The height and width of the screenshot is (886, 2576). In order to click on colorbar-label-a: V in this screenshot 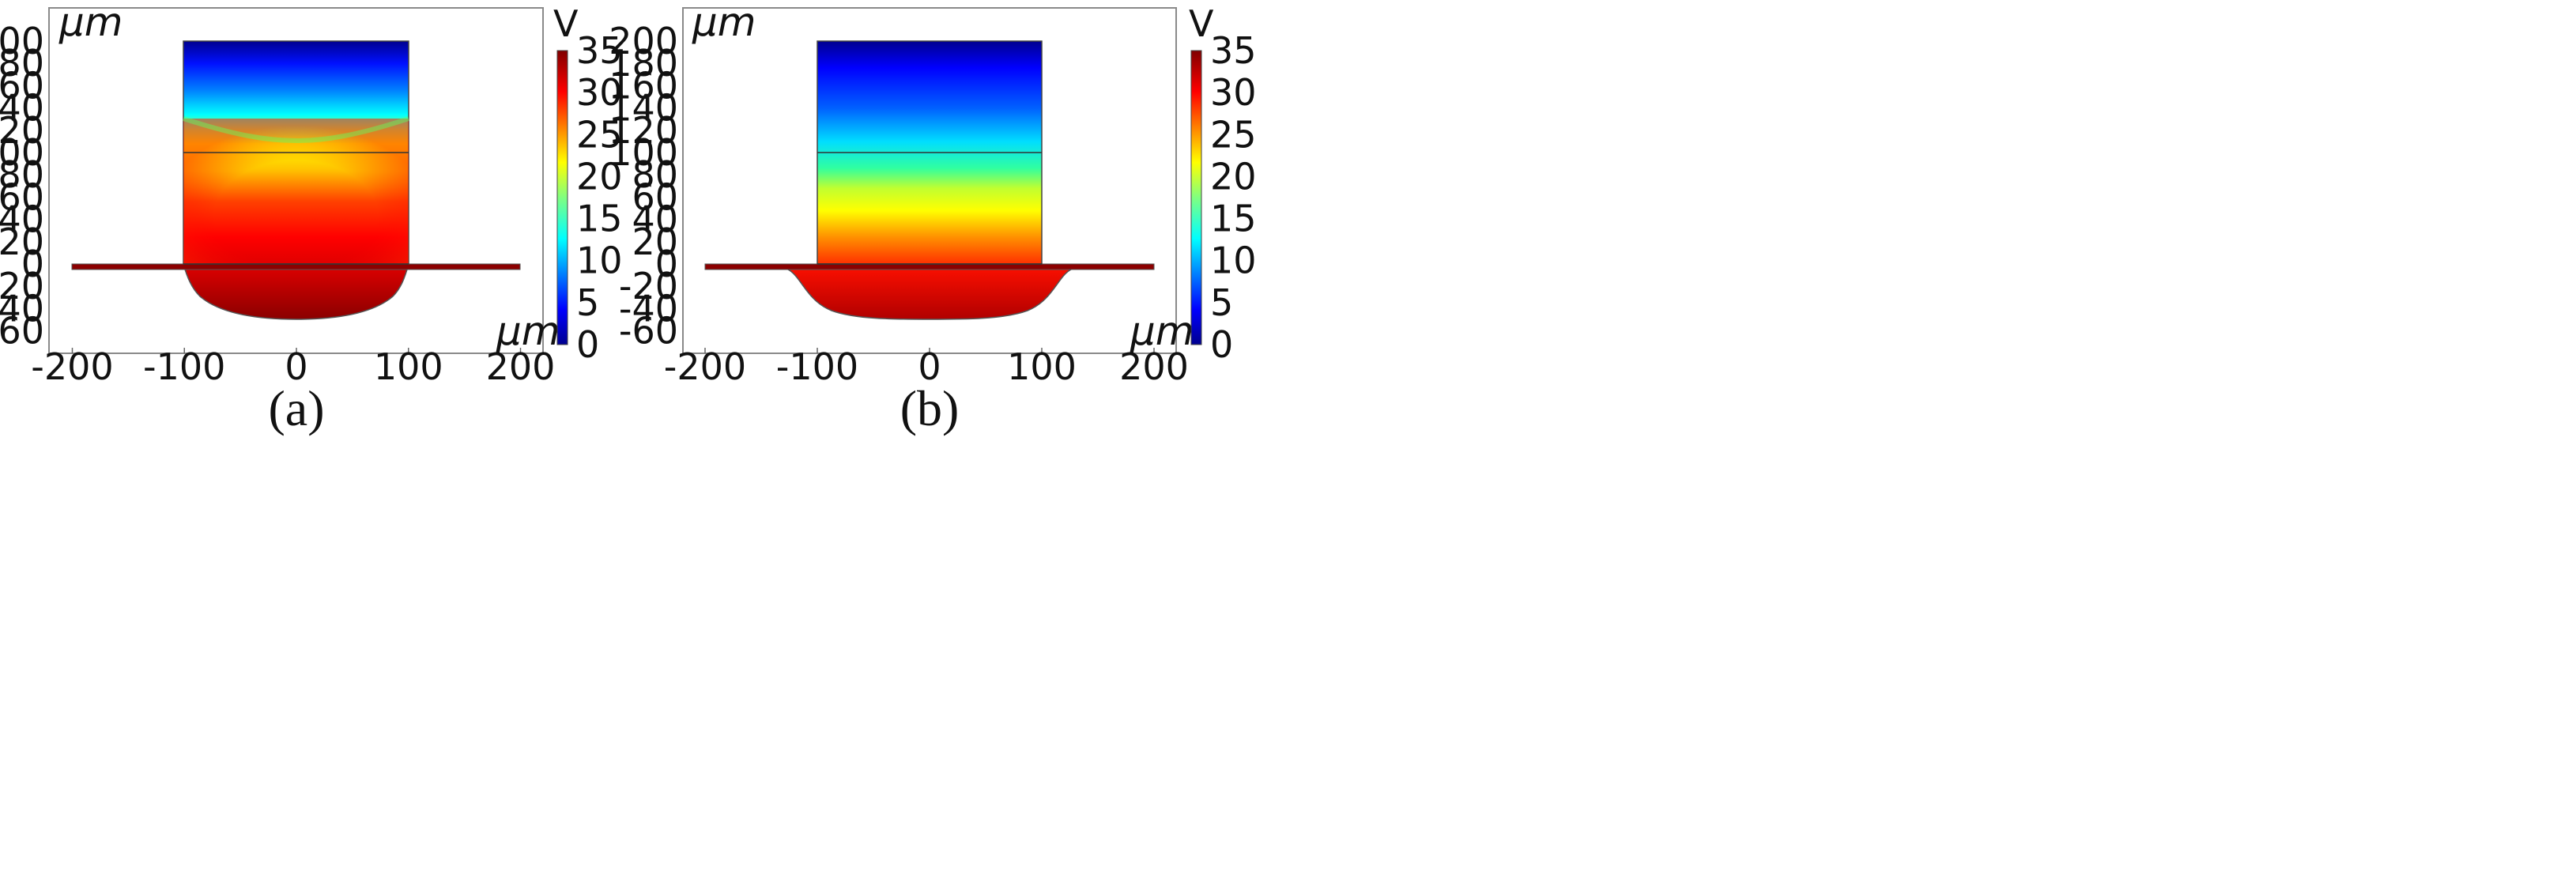, I will do `click(566, 23)`.